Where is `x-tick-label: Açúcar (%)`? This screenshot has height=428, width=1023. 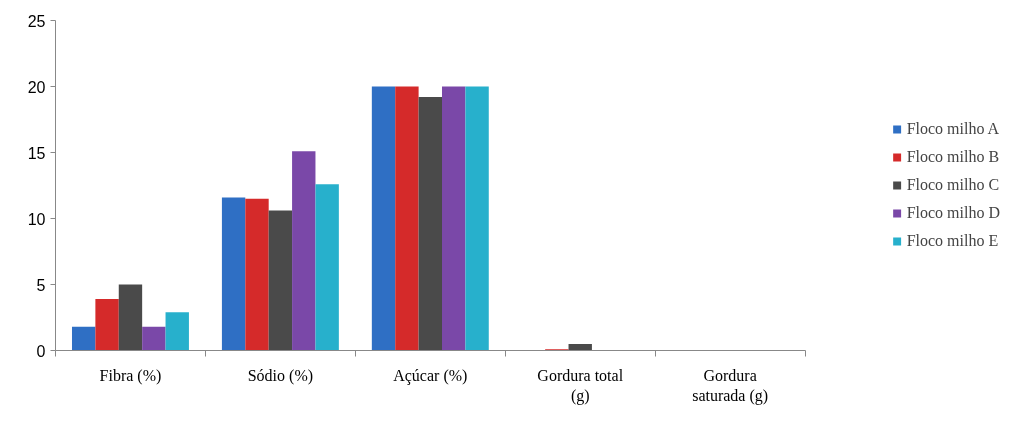
x-tick-label: Açúcar (%) is located at coordinates (430, 375).